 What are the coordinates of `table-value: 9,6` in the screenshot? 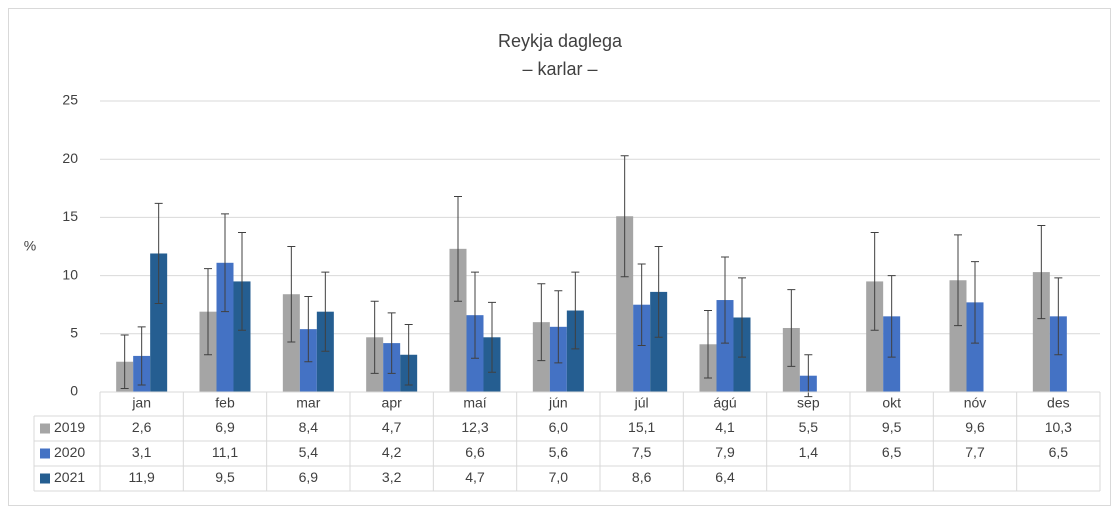 It's located at (975, 427).